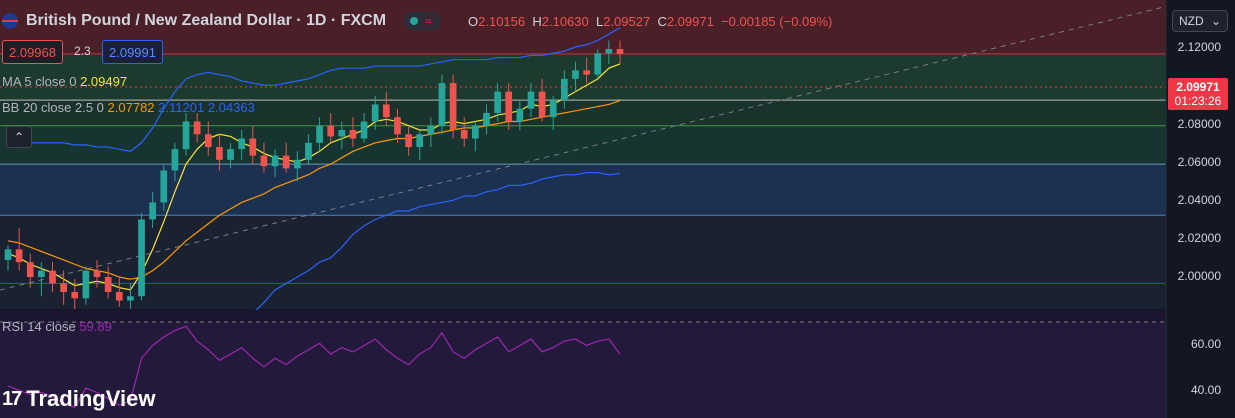  I want to click on rsi-label: RSI 14 close, so click(39, 326).